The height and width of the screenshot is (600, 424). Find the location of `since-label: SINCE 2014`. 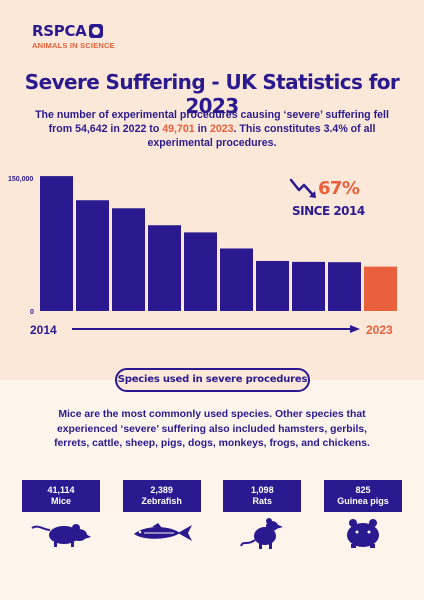

since-label: SINCE 2014 is located at coordinates (328, 211).